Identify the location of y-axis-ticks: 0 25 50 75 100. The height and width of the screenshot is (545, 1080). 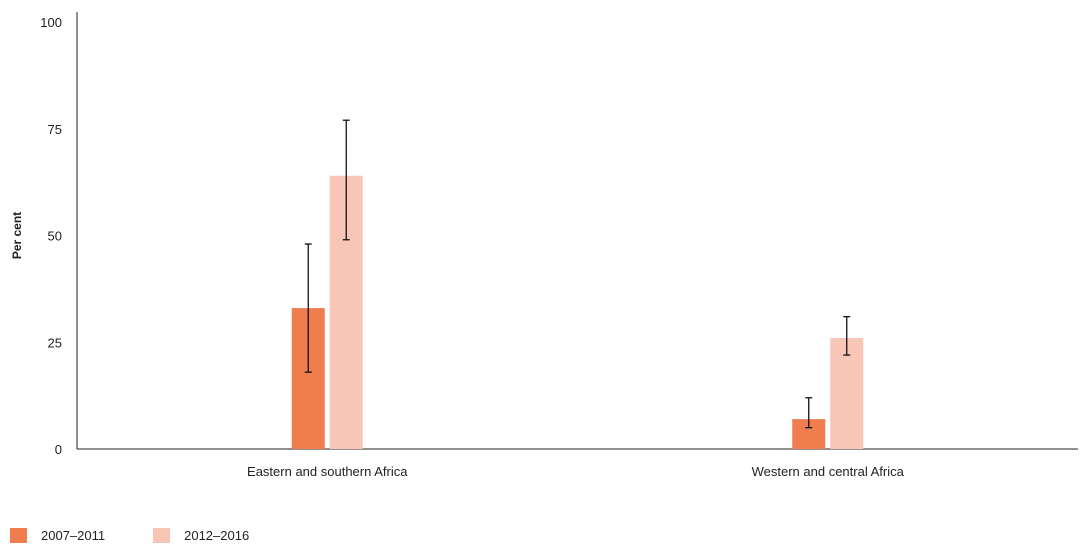
(51, 236).